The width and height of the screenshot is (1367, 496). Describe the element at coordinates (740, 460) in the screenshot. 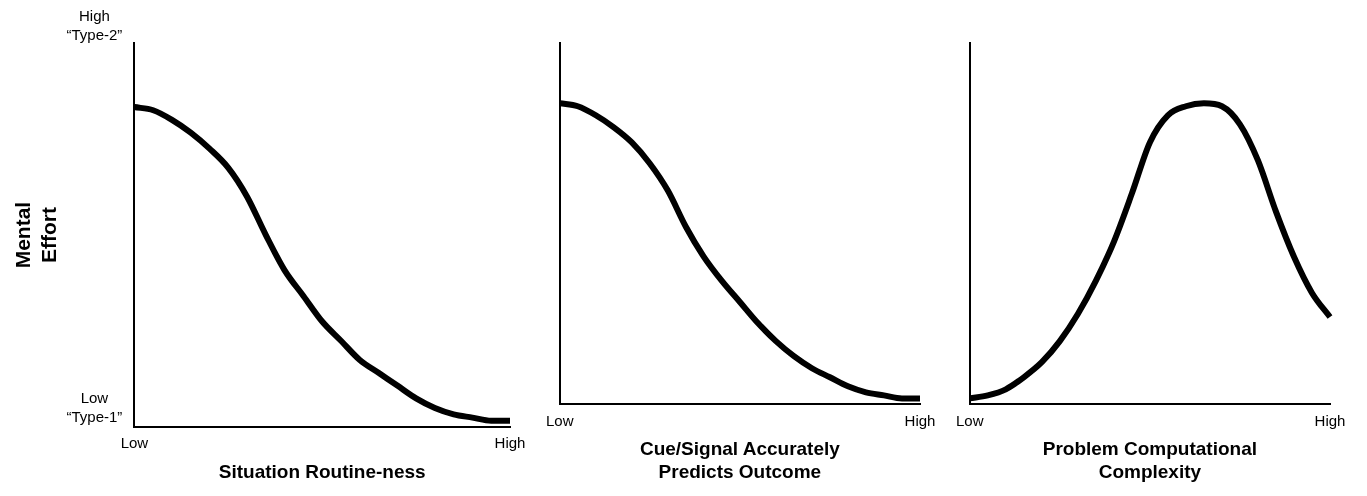

I see `x-axis-title: Cue/Signal Accurately Predicts Outcome` at that location.